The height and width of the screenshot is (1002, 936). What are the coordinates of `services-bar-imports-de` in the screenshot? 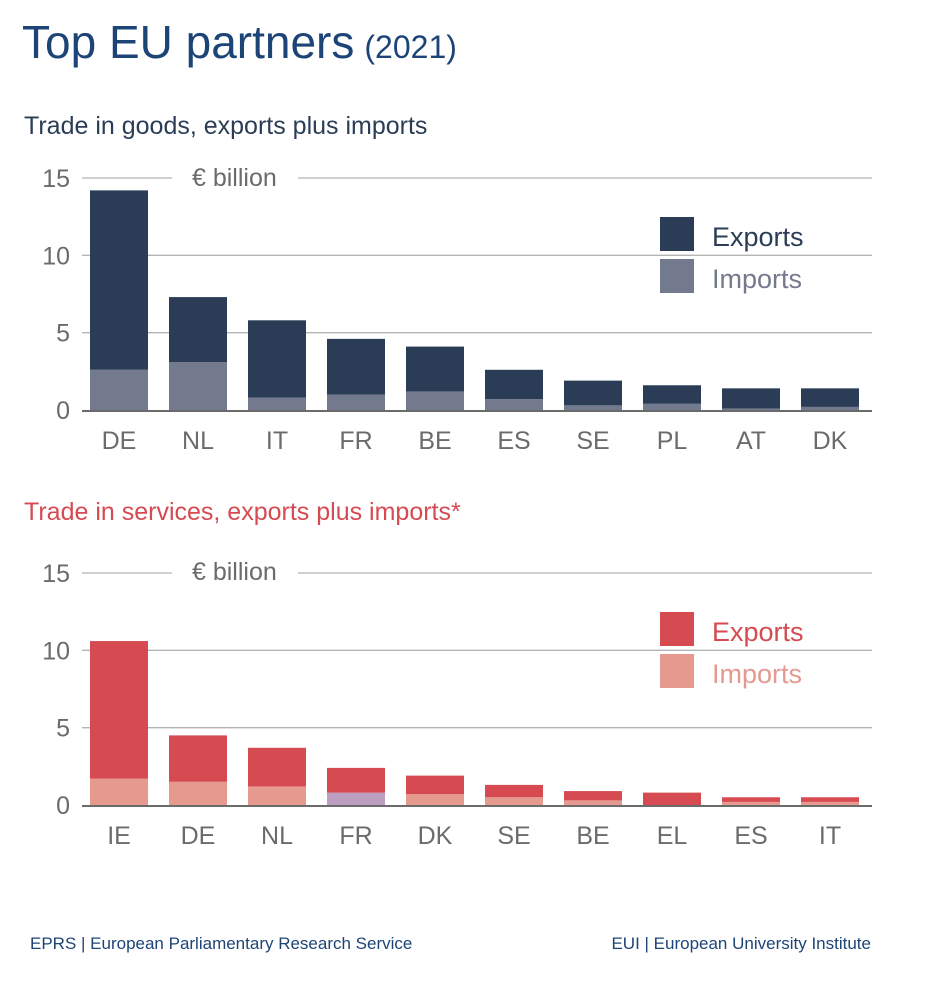 It's located at (198, 793).